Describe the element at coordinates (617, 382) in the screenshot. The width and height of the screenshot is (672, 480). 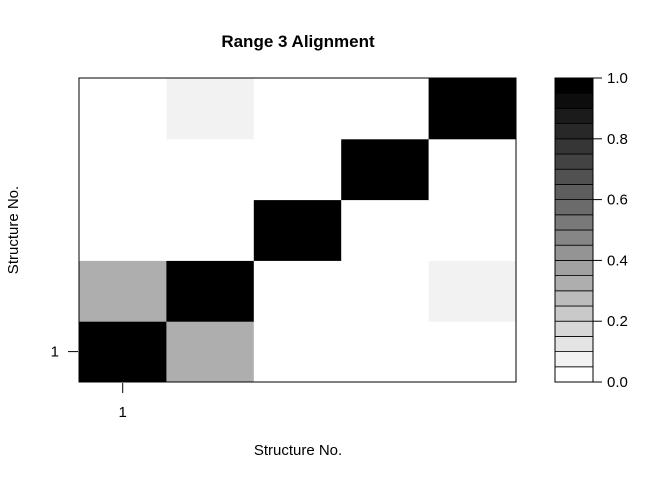
I see `colorbar-tick-label: 0.0` at that location.